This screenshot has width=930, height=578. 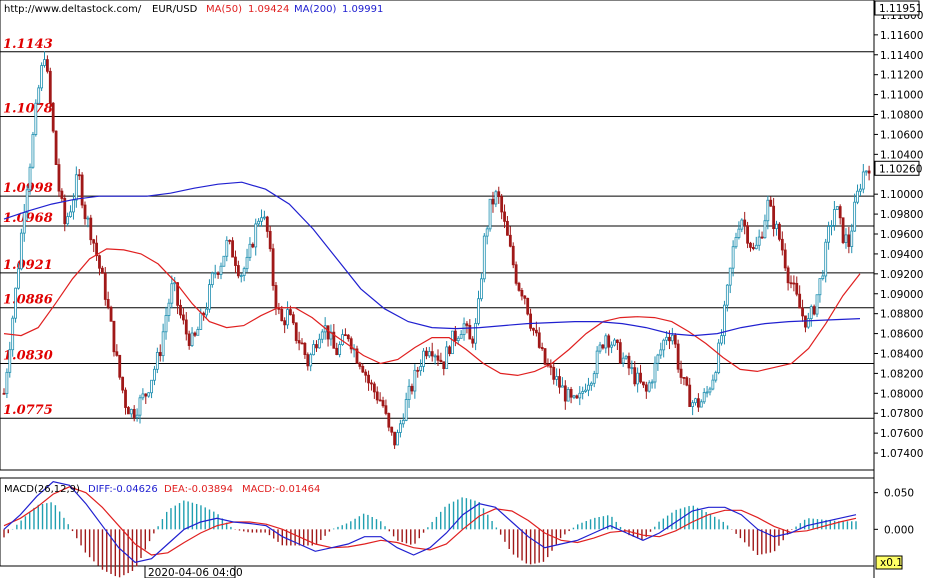 I want to click on zoom-box, so click(x=889, y=562).